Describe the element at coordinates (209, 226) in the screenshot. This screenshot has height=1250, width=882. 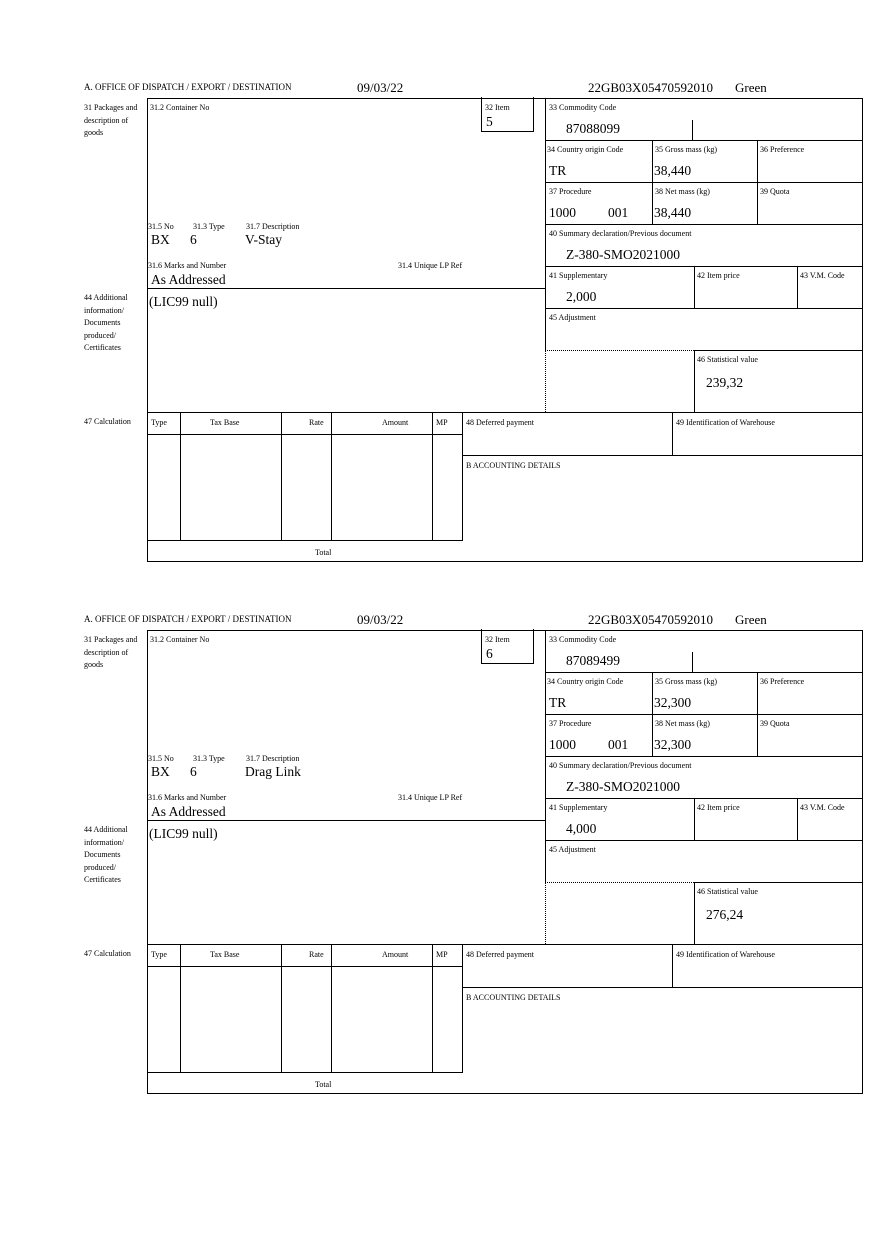
I see `pkg-type-label: 31.3 Type` at that location.